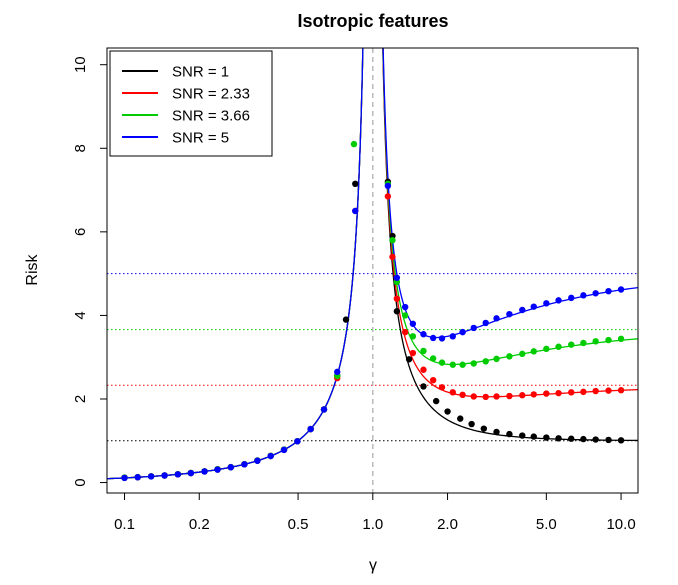  What do you see at coordinates (80, 399) in the screenshot?
I see `y-tick-label: 2` at bounding box center [80, 399].